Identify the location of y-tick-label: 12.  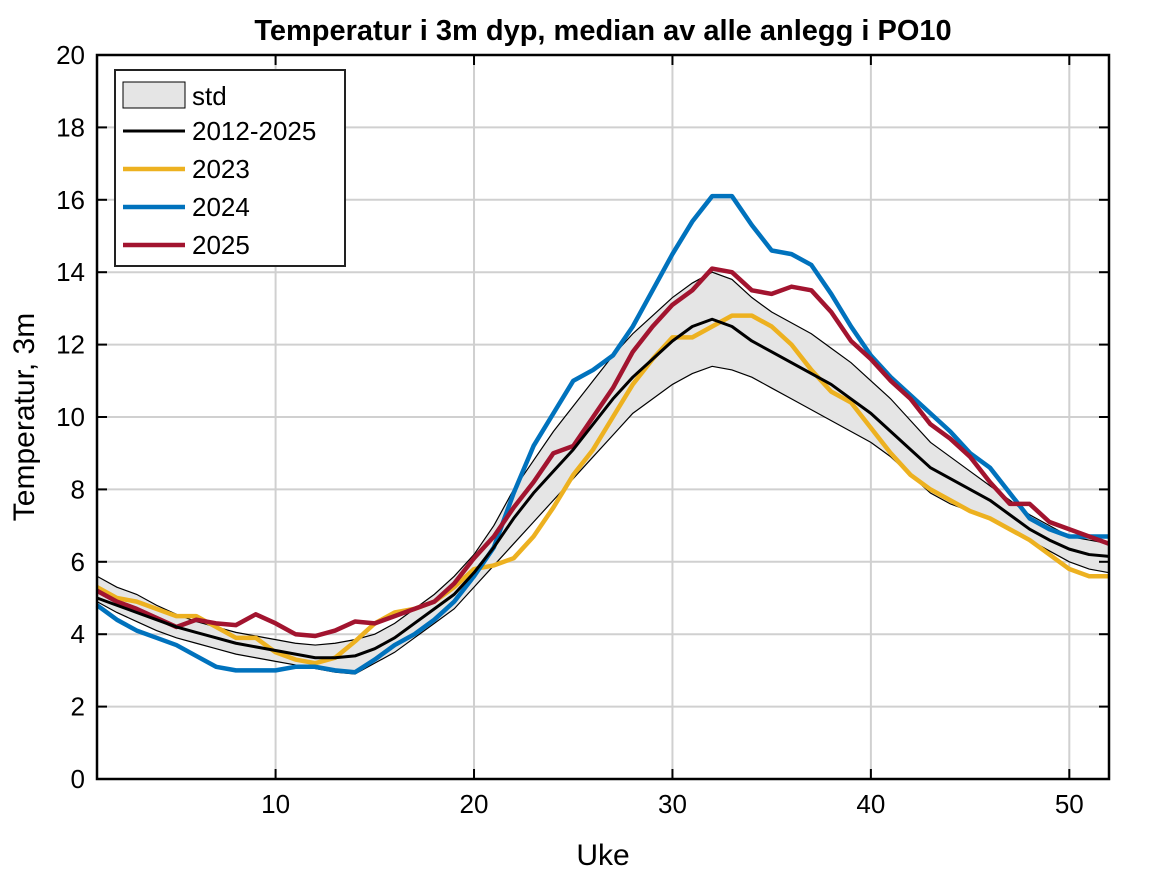
(70, 345).